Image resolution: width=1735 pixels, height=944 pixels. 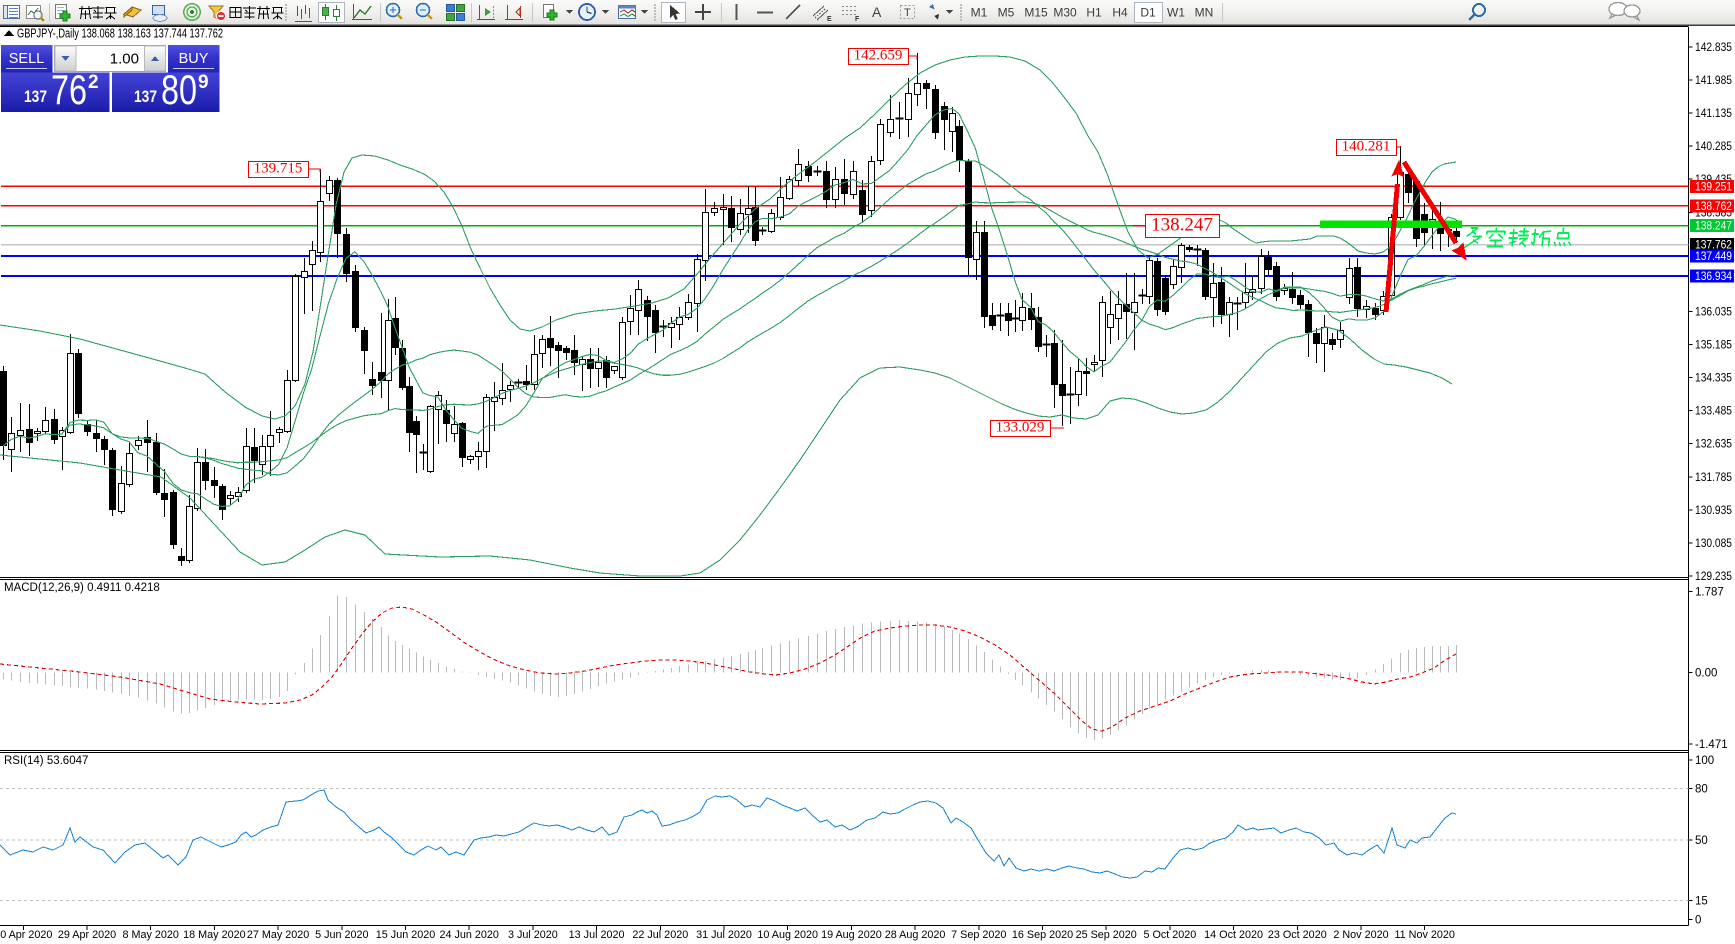 I want to click on svg-text: 31 Jul 2020, so click(x=724, y=935).